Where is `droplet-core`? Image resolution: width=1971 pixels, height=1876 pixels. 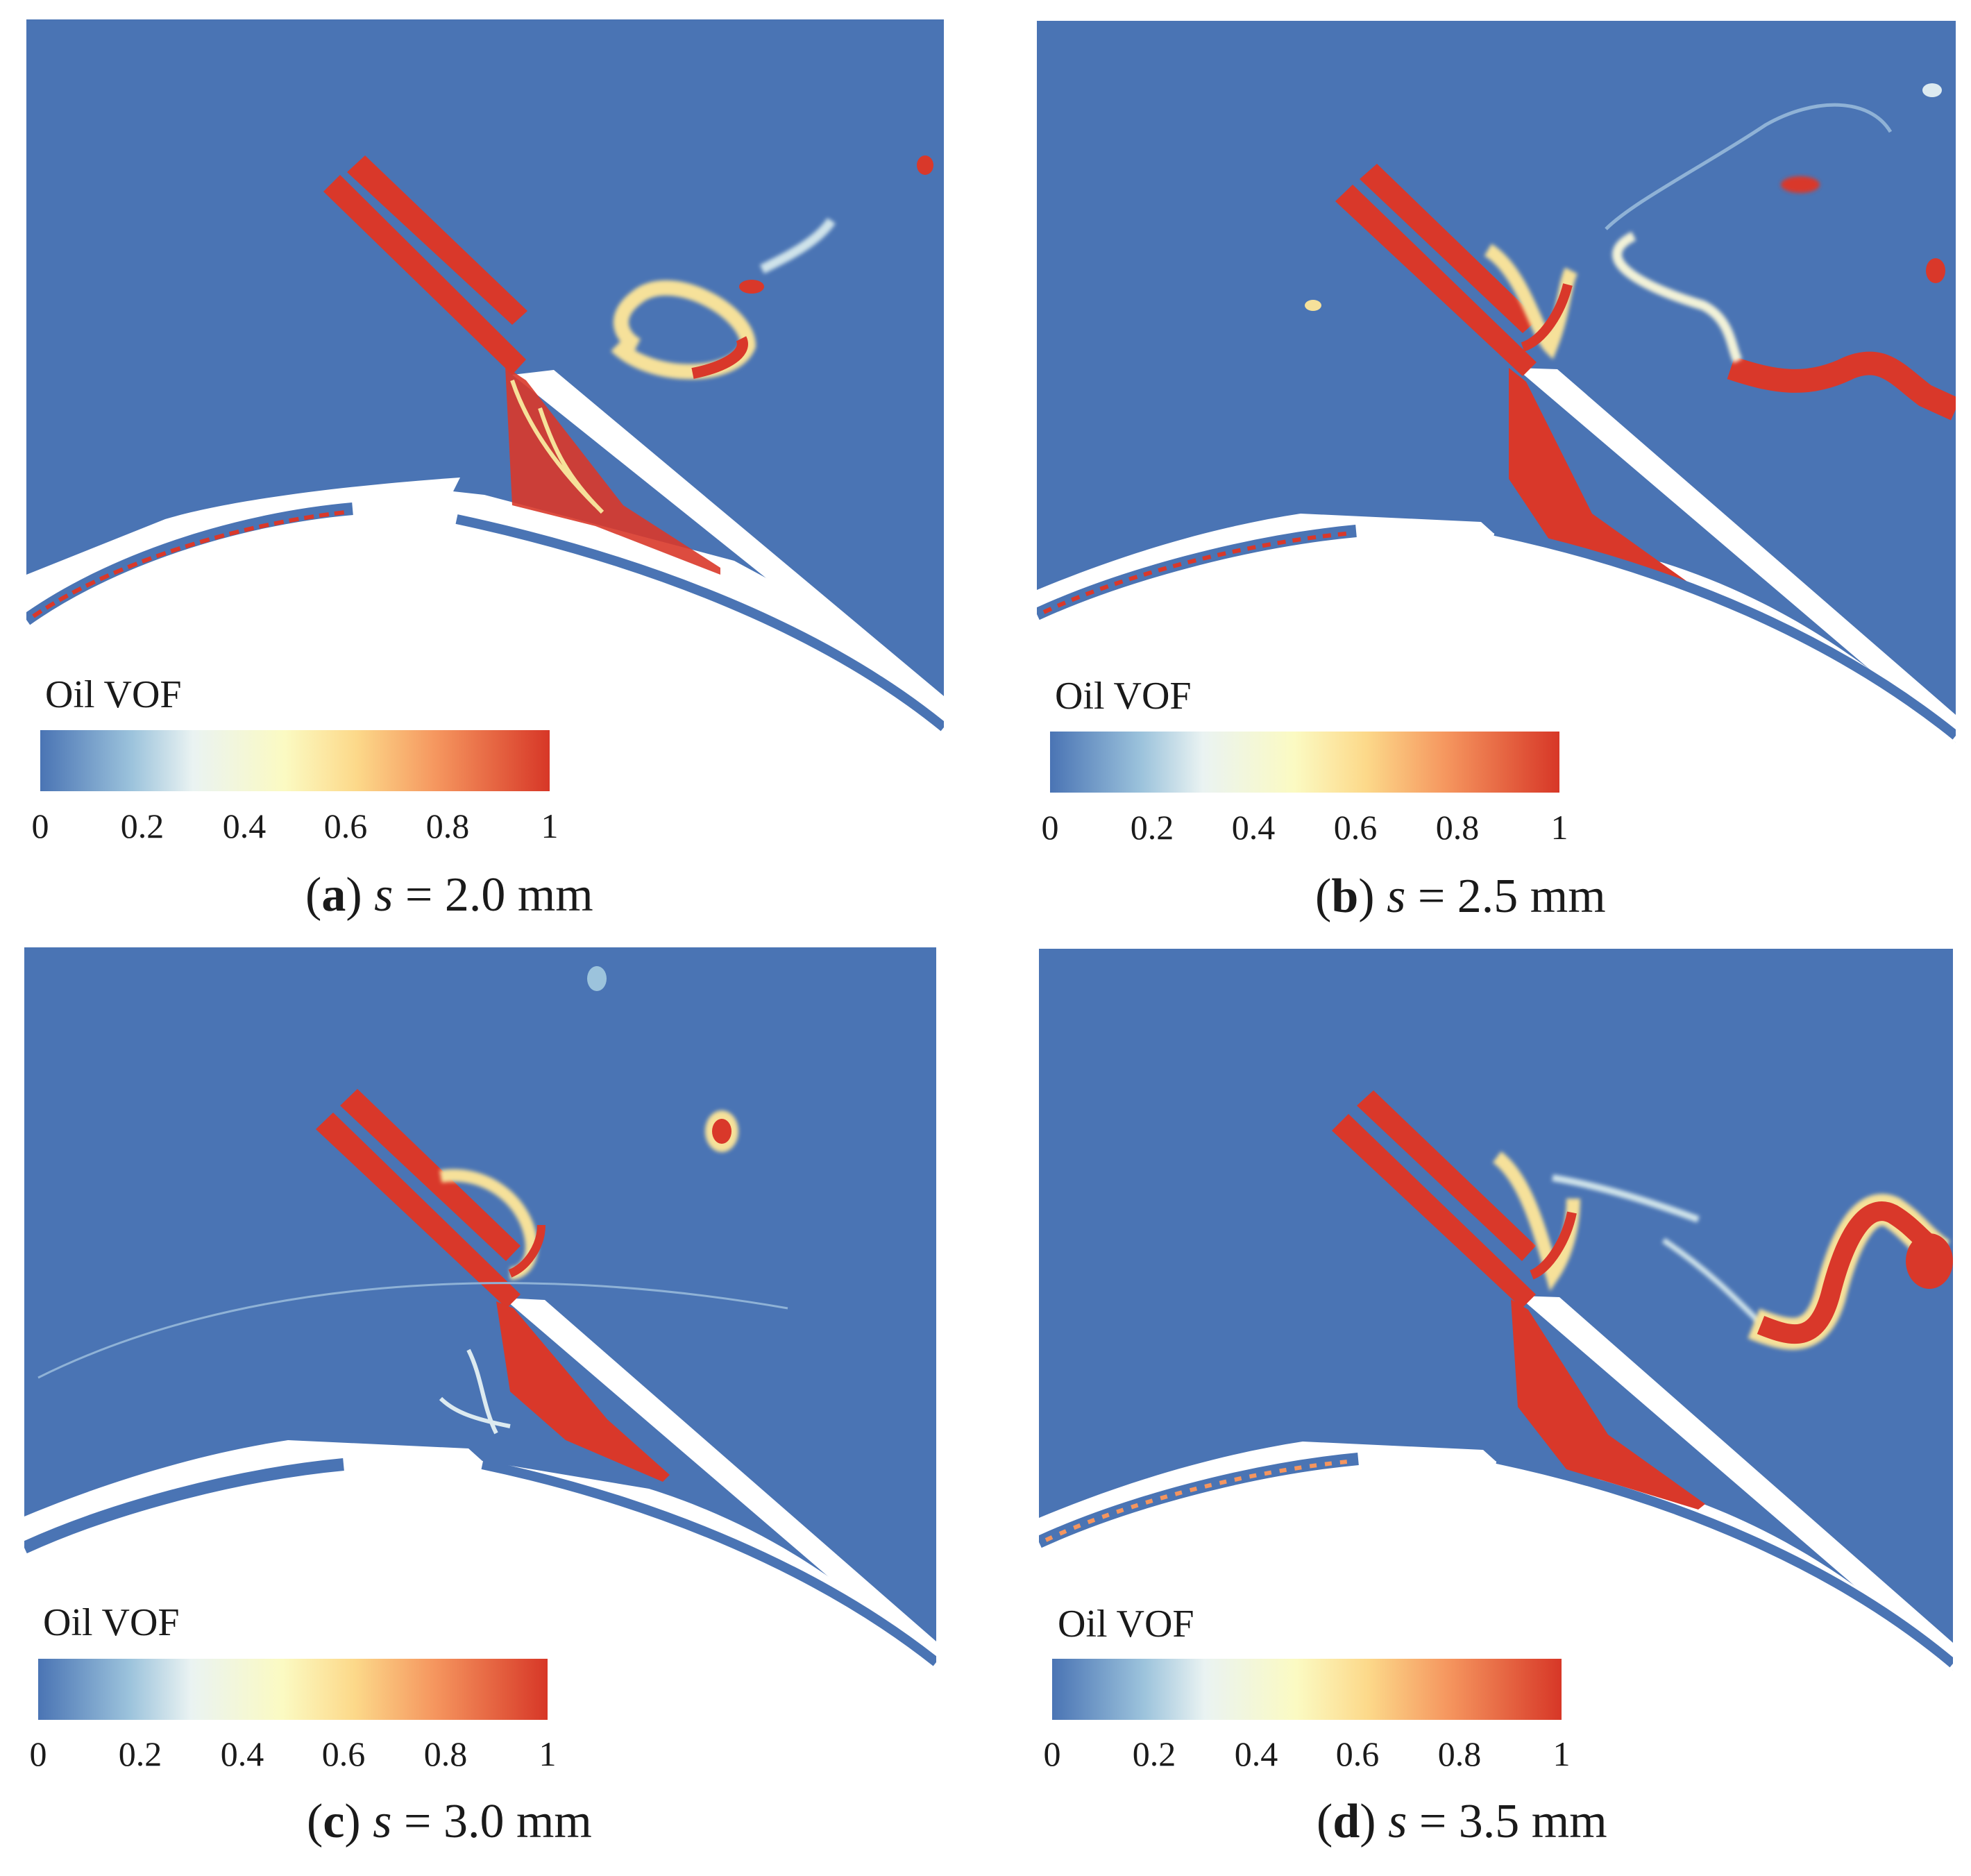
droplet-core is located at coordinates (721, 1132).